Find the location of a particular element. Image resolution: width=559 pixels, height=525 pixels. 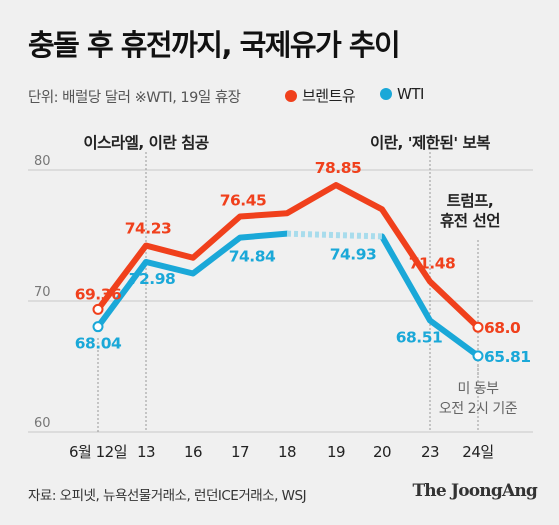

legend-item-wti: WTI is located at coordinates (402, 94).